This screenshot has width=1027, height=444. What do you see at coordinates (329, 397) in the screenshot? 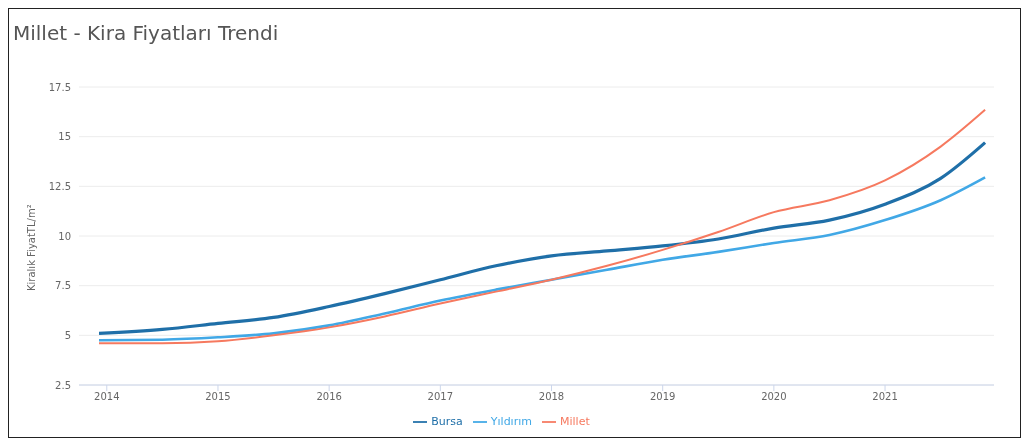
I see `x-tick-label: 2016` at bounding box center [329, 397].